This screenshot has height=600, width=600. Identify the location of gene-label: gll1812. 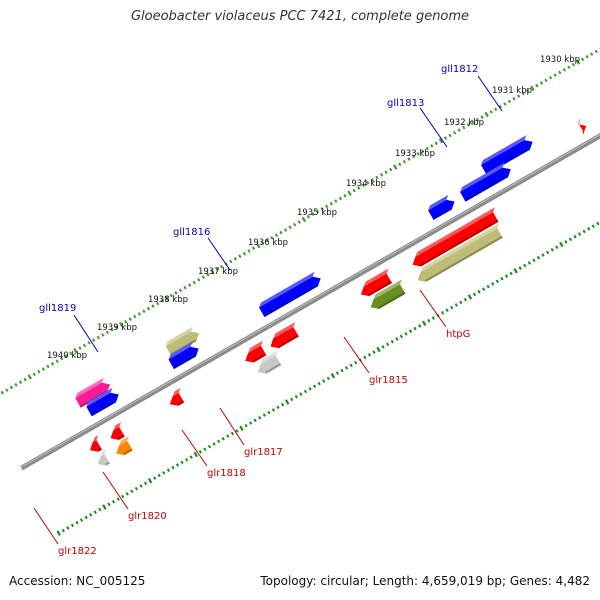
(459, 69).